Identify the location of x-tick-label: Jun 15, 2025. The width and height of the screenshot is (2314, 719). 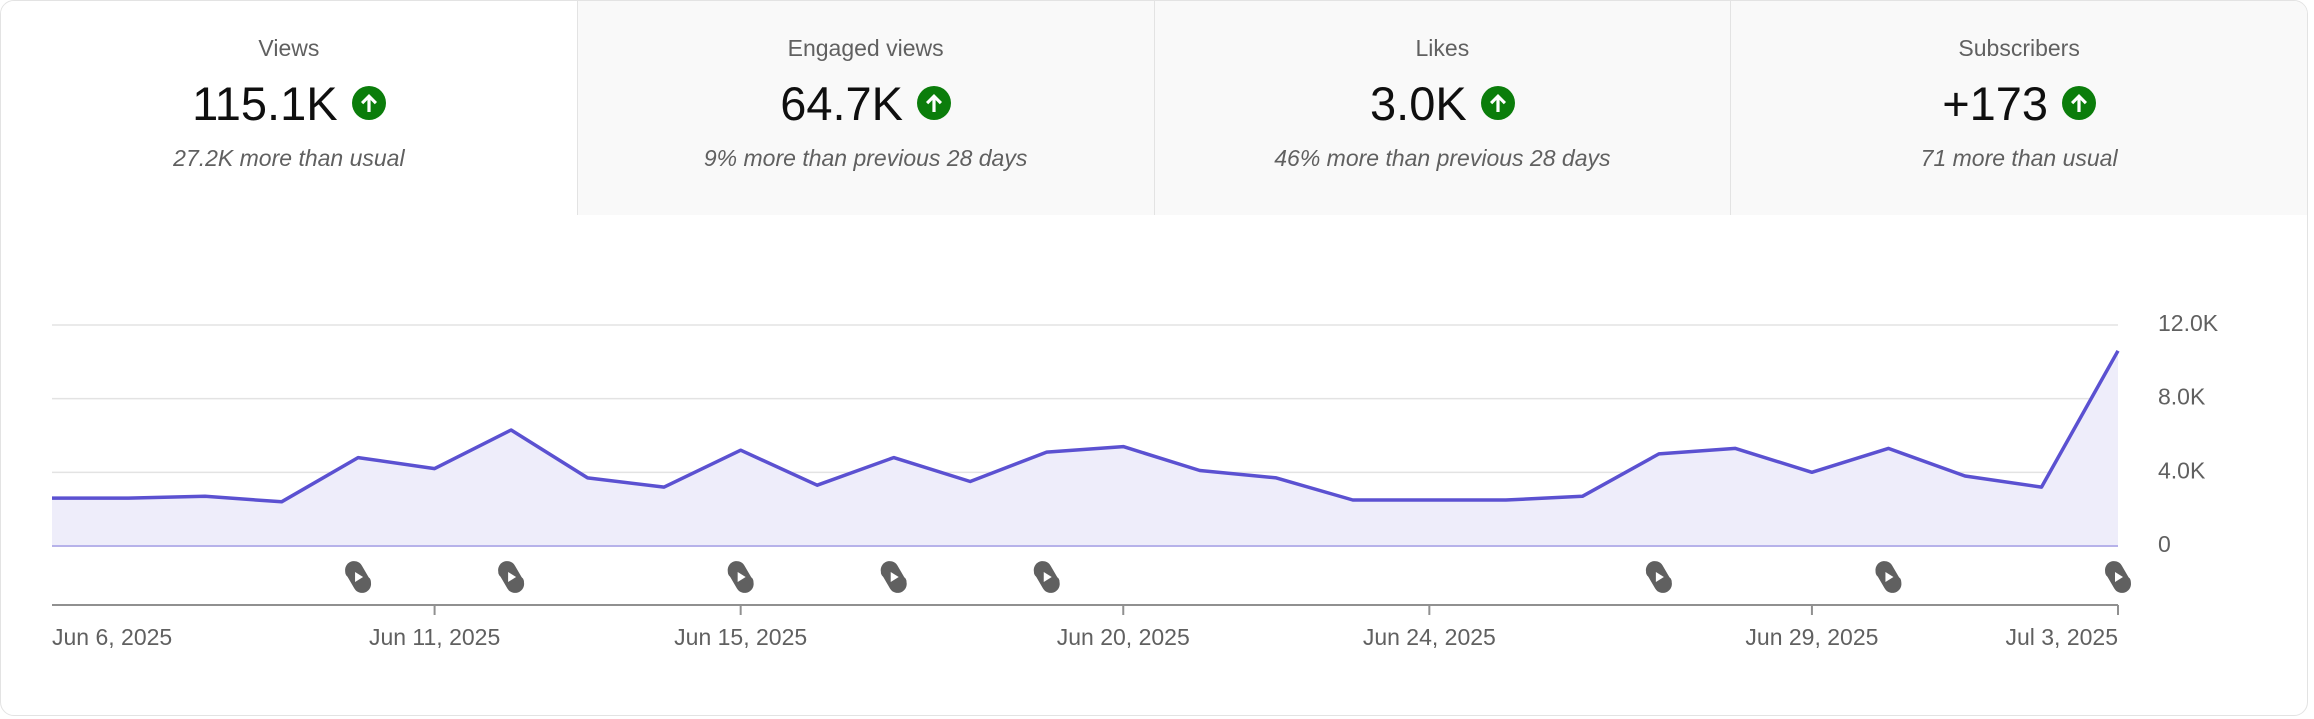
(740, 637).